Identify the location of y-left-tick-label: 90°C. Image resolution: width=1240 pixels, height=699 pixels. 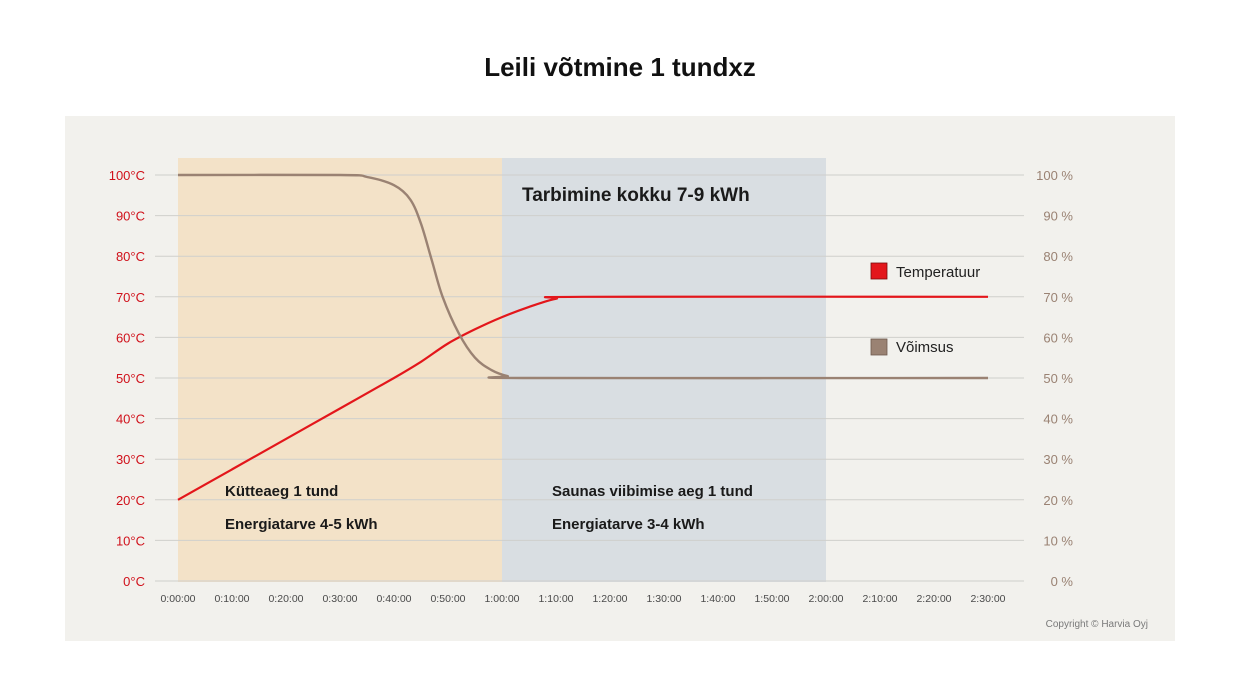
(130, 216).